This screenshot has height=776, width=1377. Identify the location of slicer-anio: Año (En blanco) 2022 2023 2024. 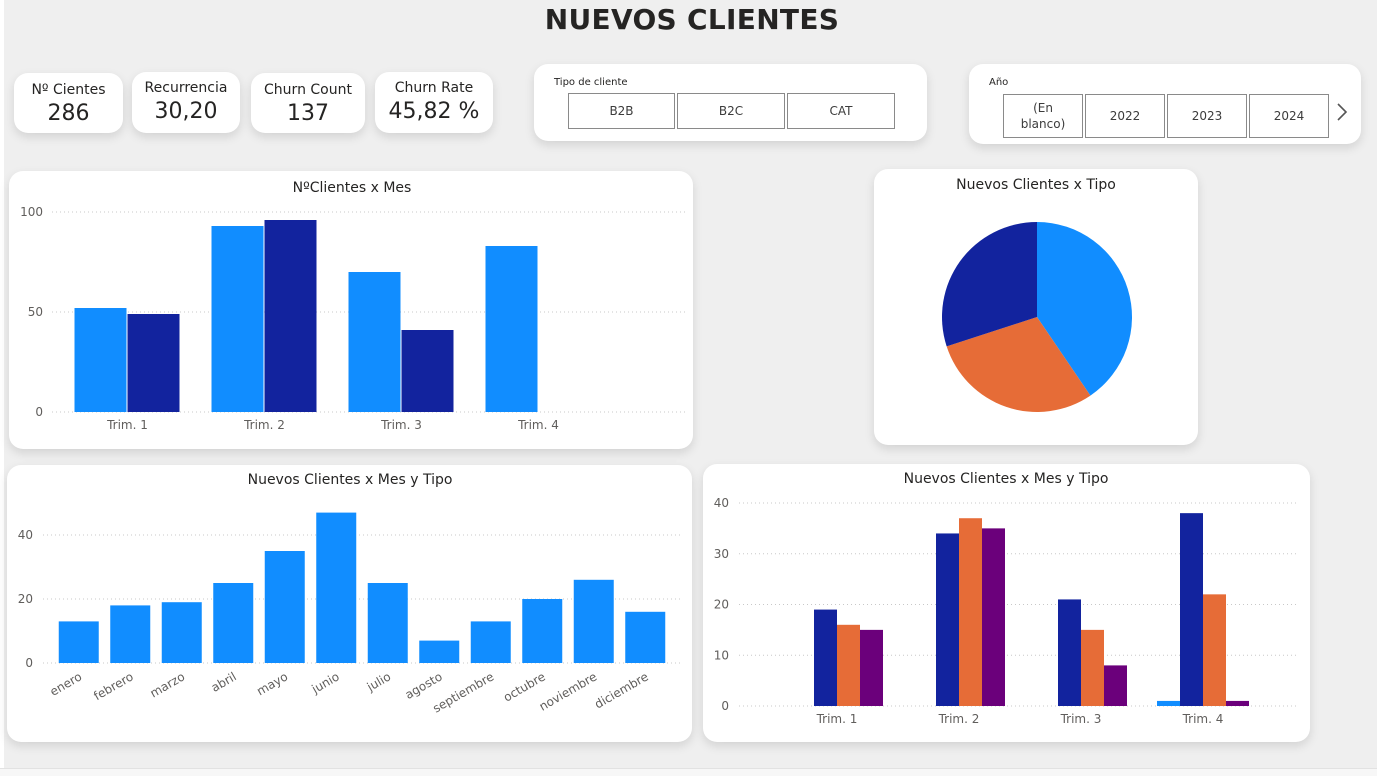
(1165, 104).